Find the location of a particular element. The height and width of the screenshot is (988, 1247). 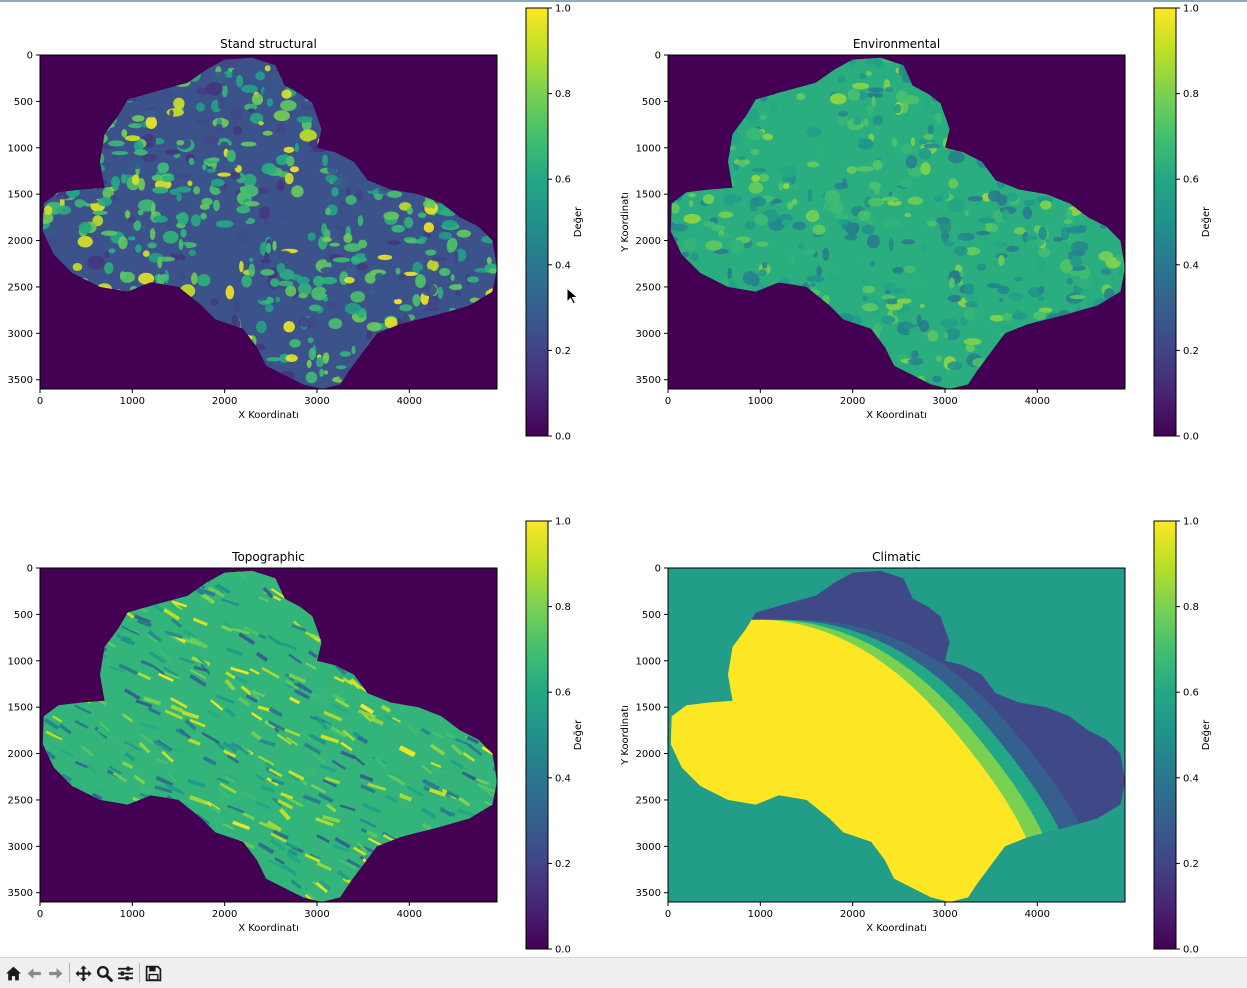

y-tick-label: 1500 is located at coordinates (648, 708).